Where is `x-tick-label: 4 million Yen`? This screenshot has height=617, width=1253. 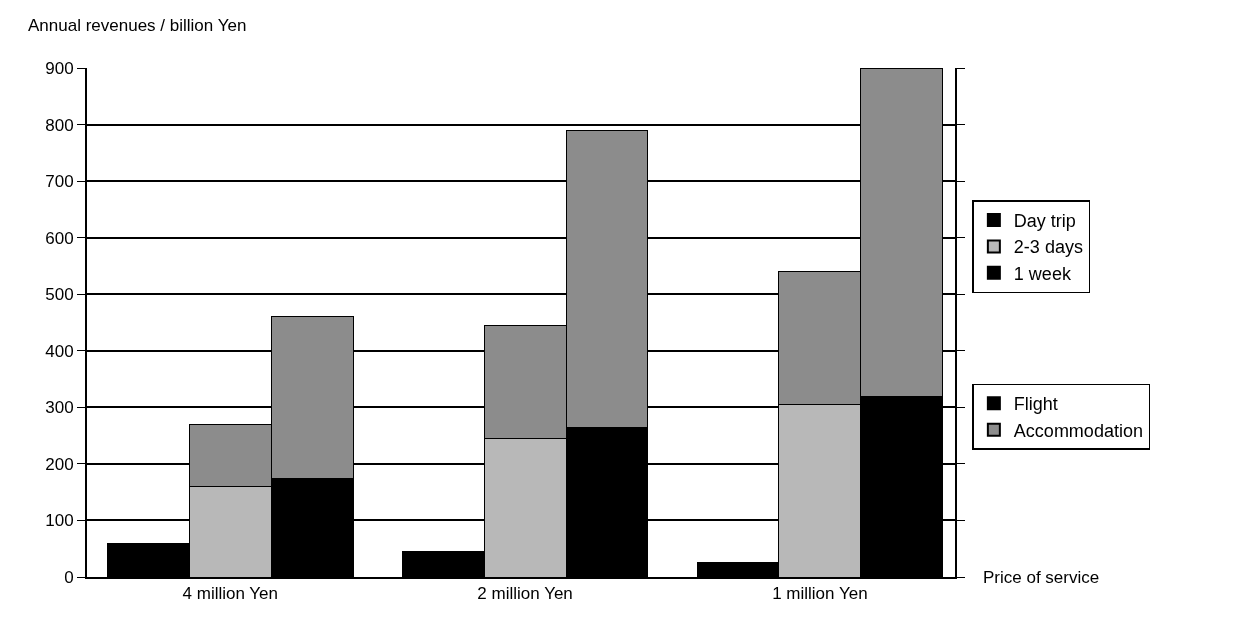 x-tick-label: 4 million Yen is located at coordinates (230, 594).